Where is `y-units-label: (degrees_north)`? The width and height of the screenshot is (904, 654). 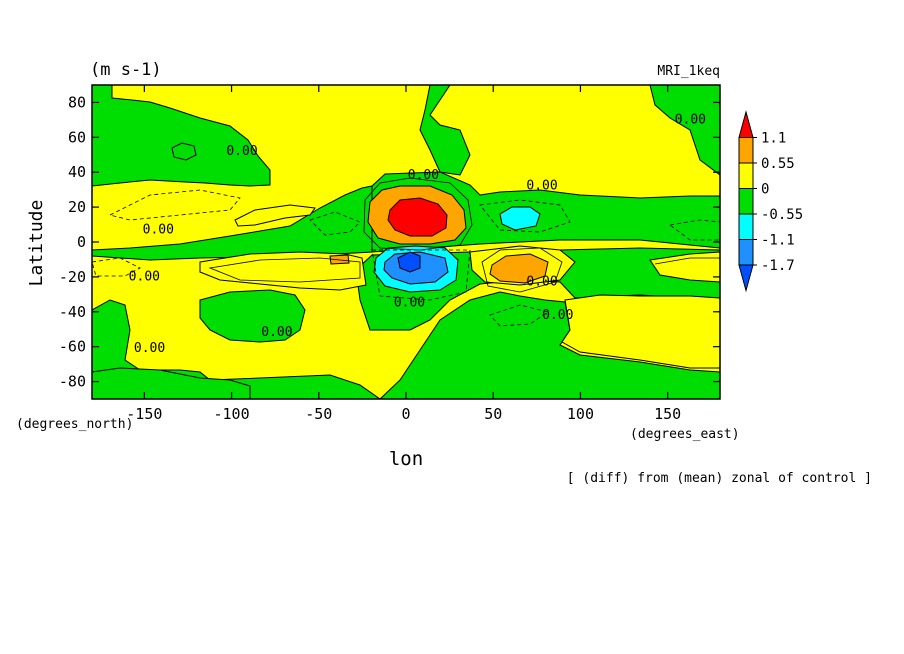 y-units-label: (degrees_north) is located at coordinates (74, 424).